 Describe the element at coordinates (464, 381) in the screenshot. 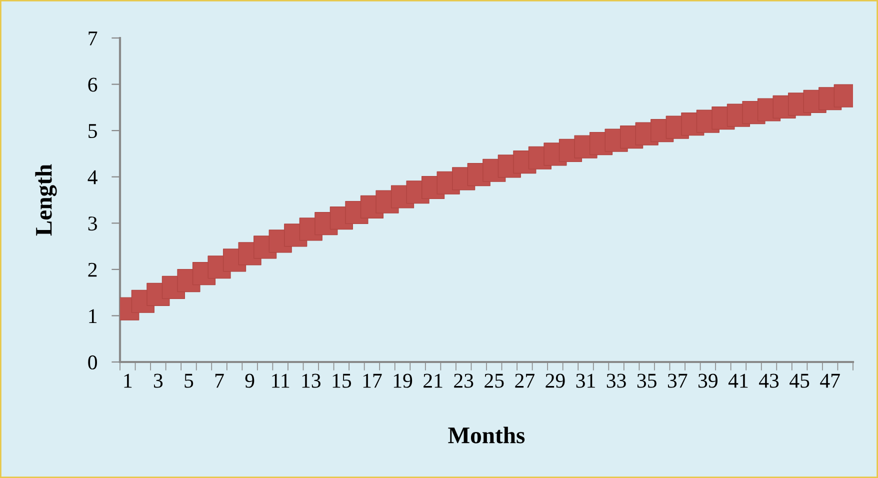

I see `x-tick-label: 23` at that location.